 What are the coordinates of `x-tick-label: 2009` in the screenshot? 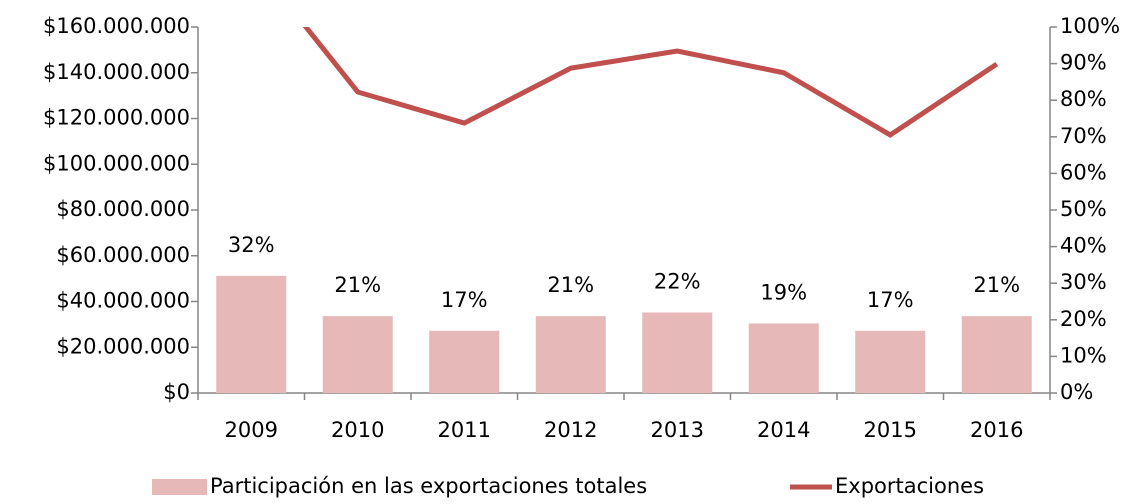 It's located at (251, 430).